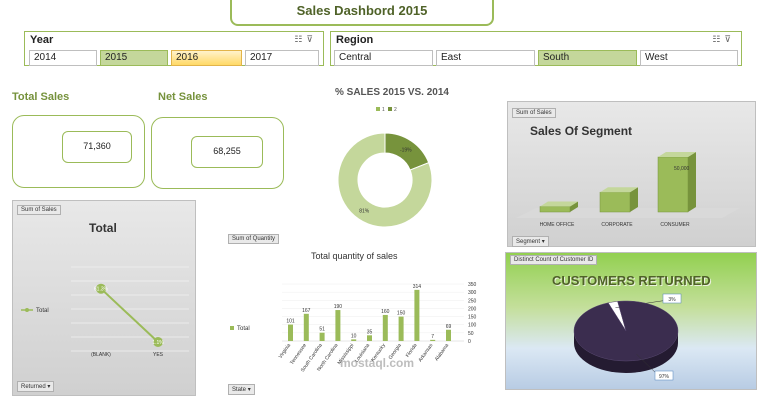  I want to click on region-item-west: West, so click(689, 58).